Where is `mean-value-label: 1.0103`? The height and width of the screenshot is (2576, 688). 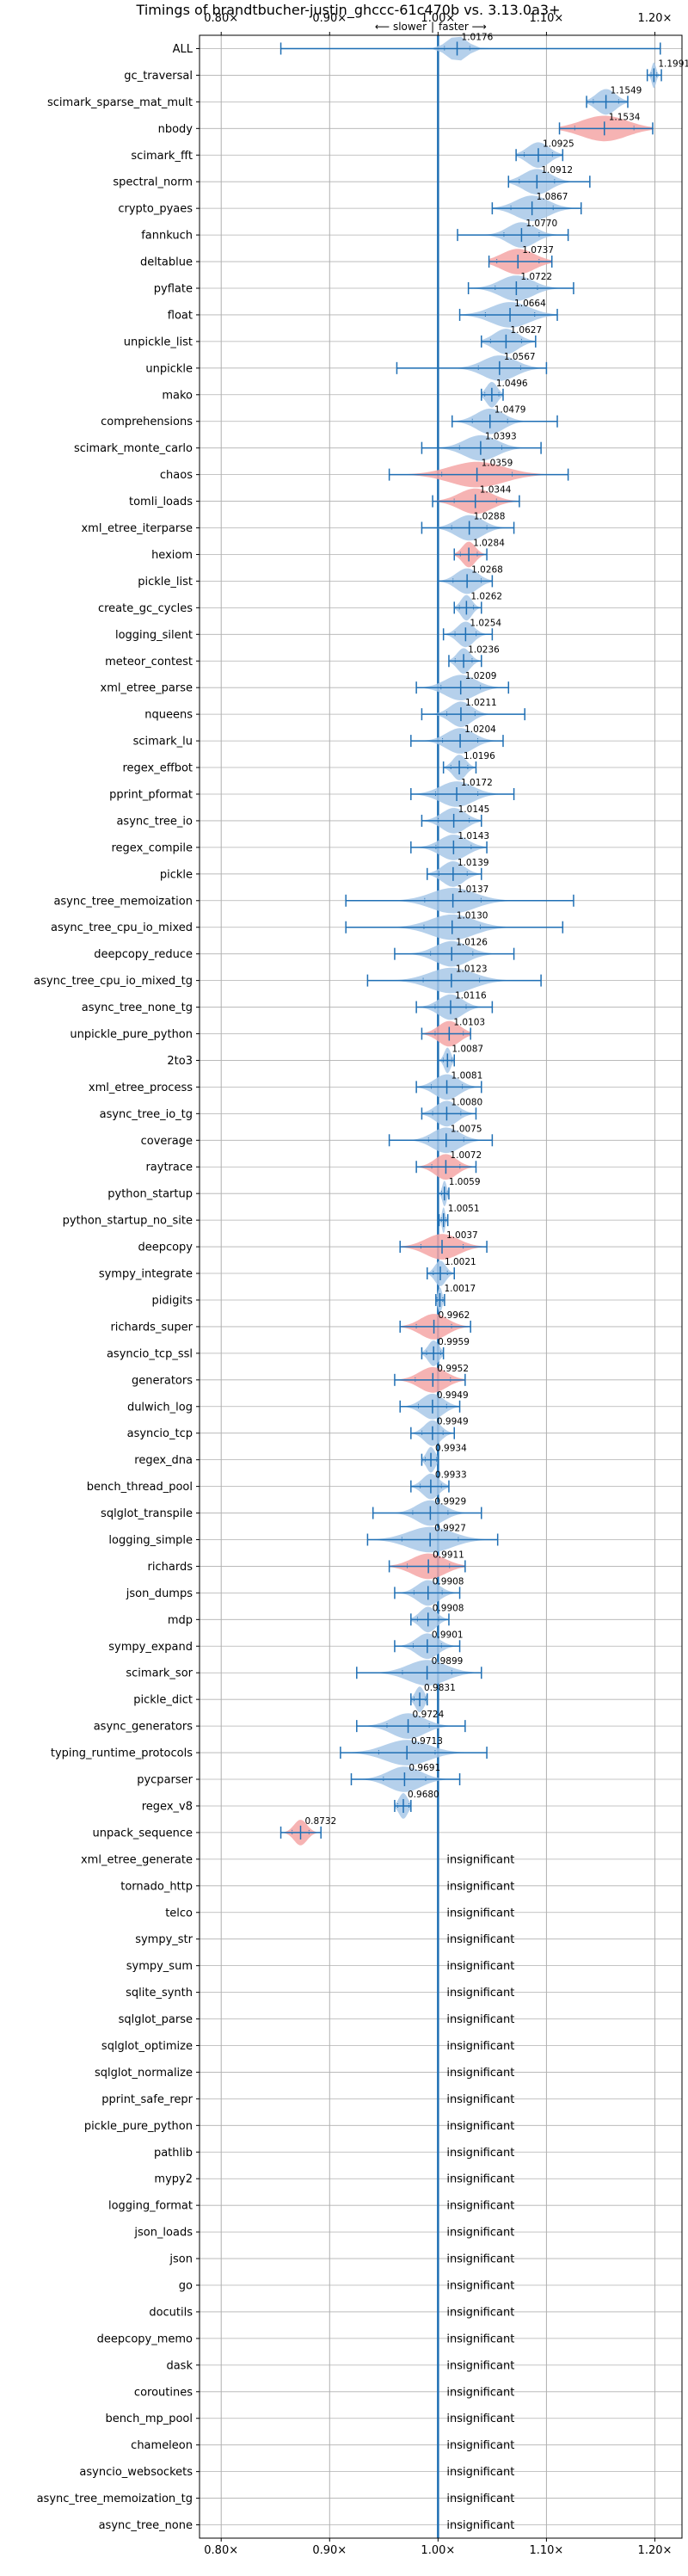
mean-value-label: 1.0103 is located at coordinates (469, 1023).